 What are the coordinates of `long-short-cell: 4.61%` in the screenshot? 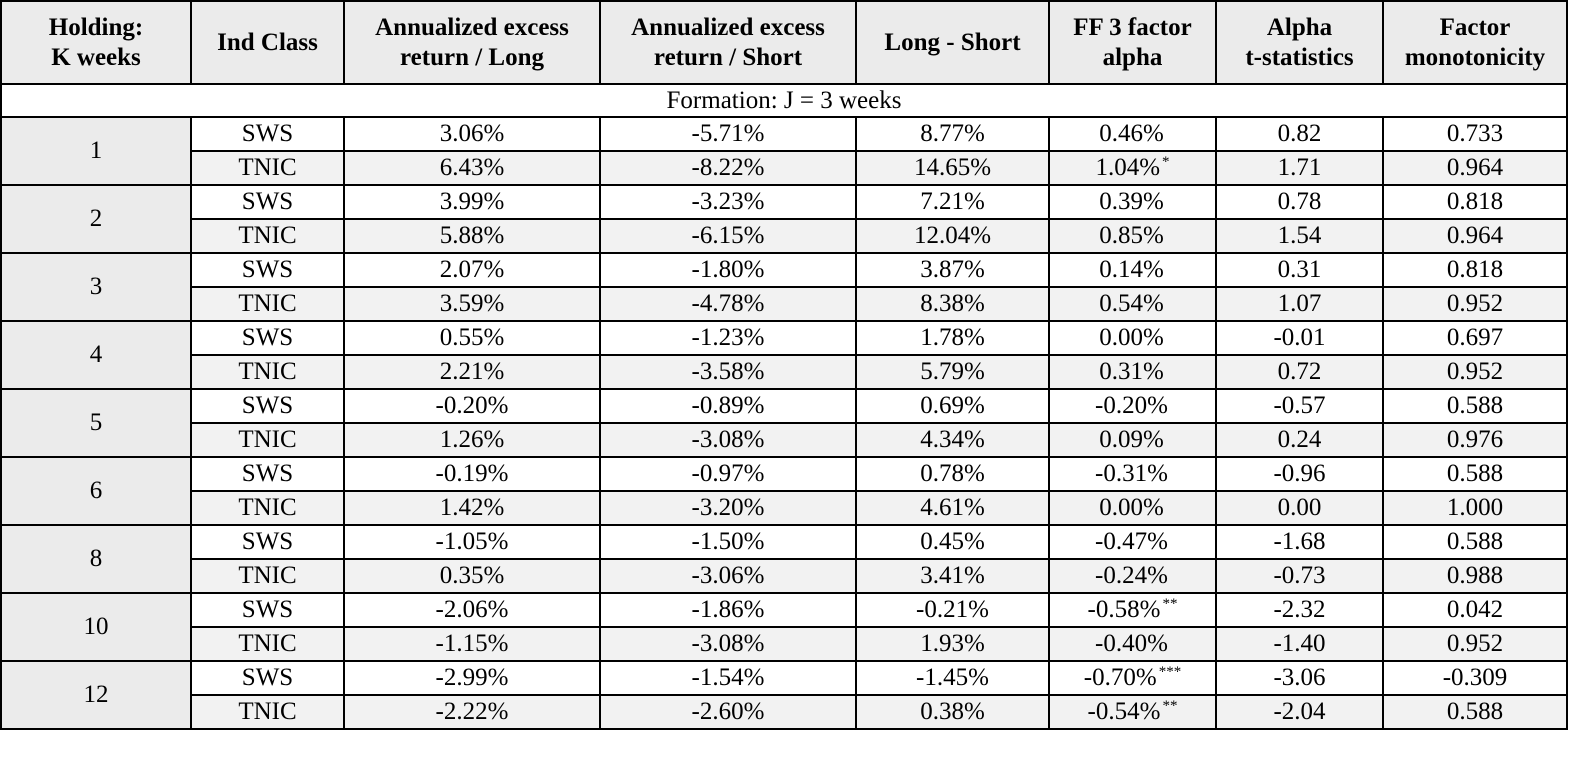 It's located at (952, 508).